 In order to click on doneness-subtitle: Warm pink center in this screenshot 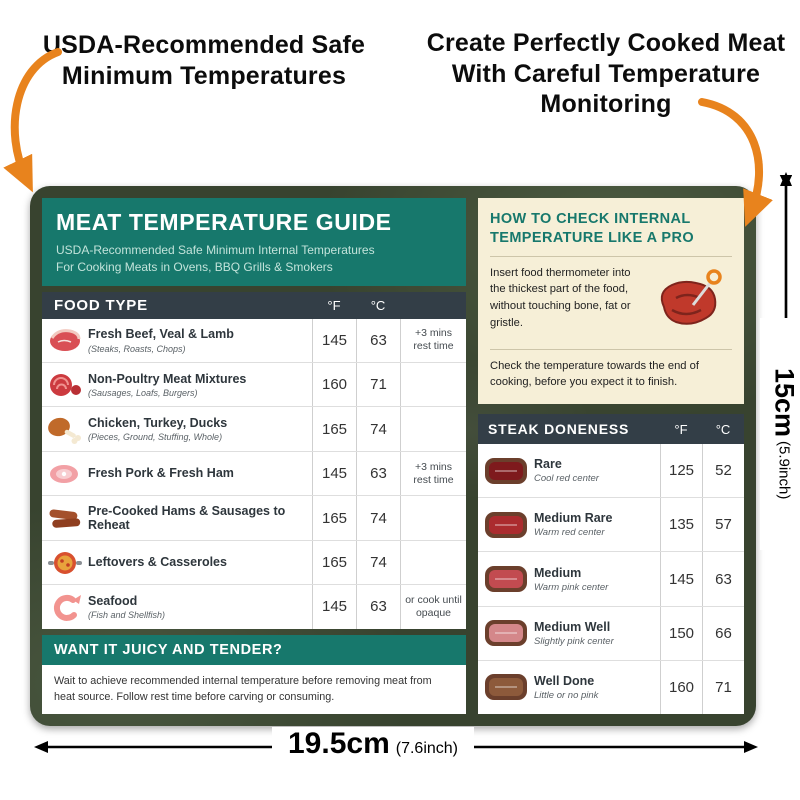, I will do `click(571, 587)`.